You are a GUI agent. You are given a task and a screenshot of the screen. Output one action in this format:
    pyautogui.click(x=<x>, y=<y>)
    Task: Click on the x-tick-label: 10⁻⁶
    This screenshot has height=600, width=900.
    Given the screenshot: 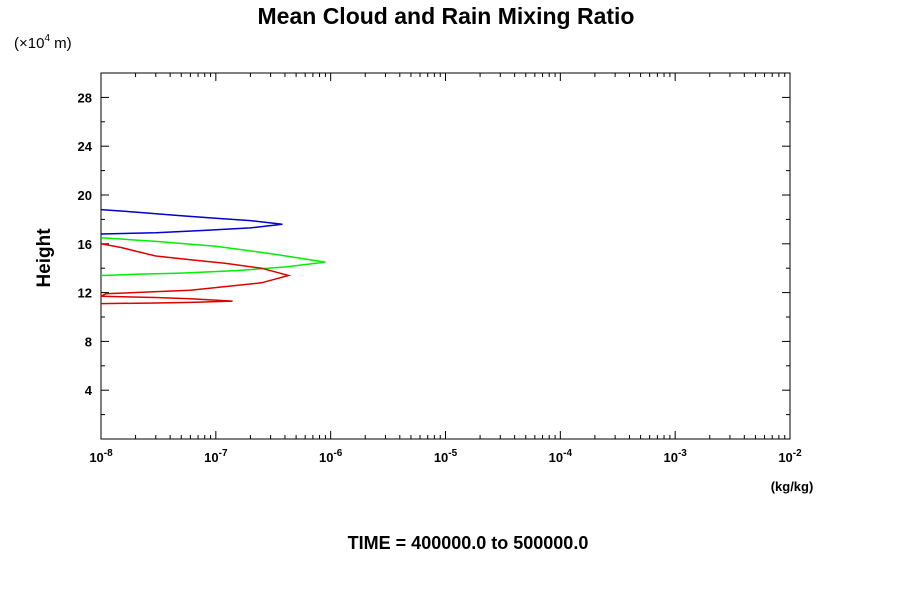 What is the action you would take?
    pyautogui.click(x=331, y=456)
    